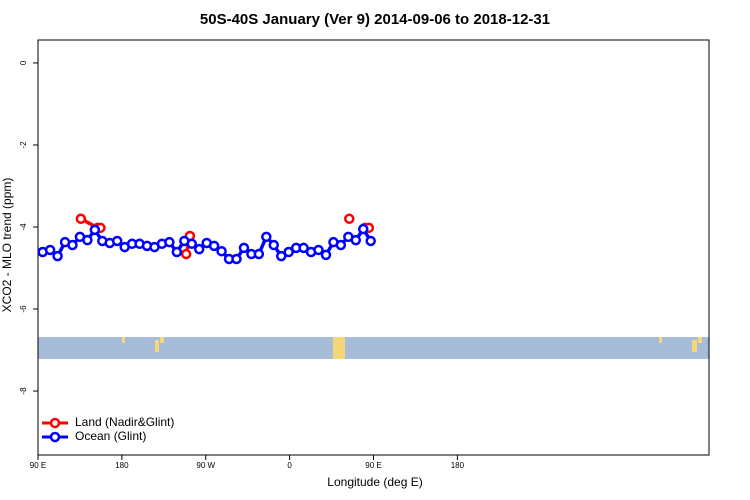 The height and width of the screenshot is (500, 750). I want to click on y-axis-label: XCO2 - MLO trend (ppm), so click(7, 245).